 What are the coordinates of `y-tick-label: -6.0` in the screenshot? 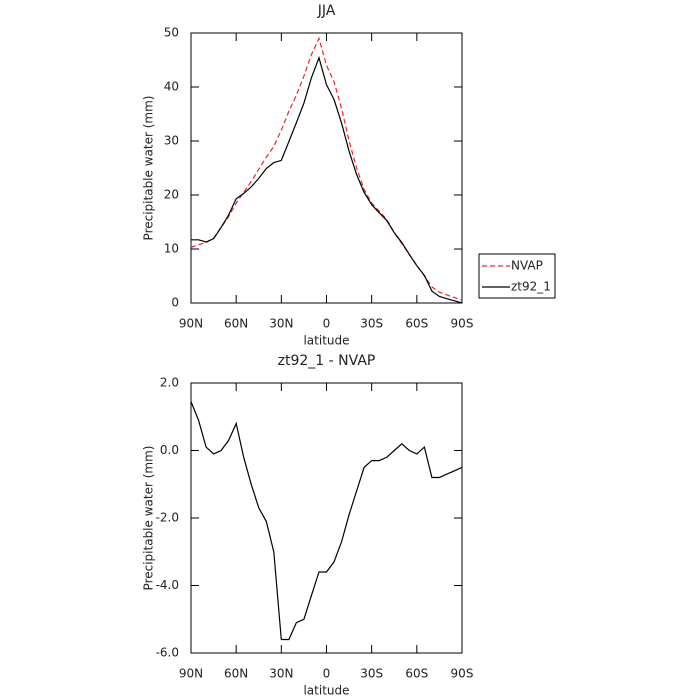 It's located at (167, 653).